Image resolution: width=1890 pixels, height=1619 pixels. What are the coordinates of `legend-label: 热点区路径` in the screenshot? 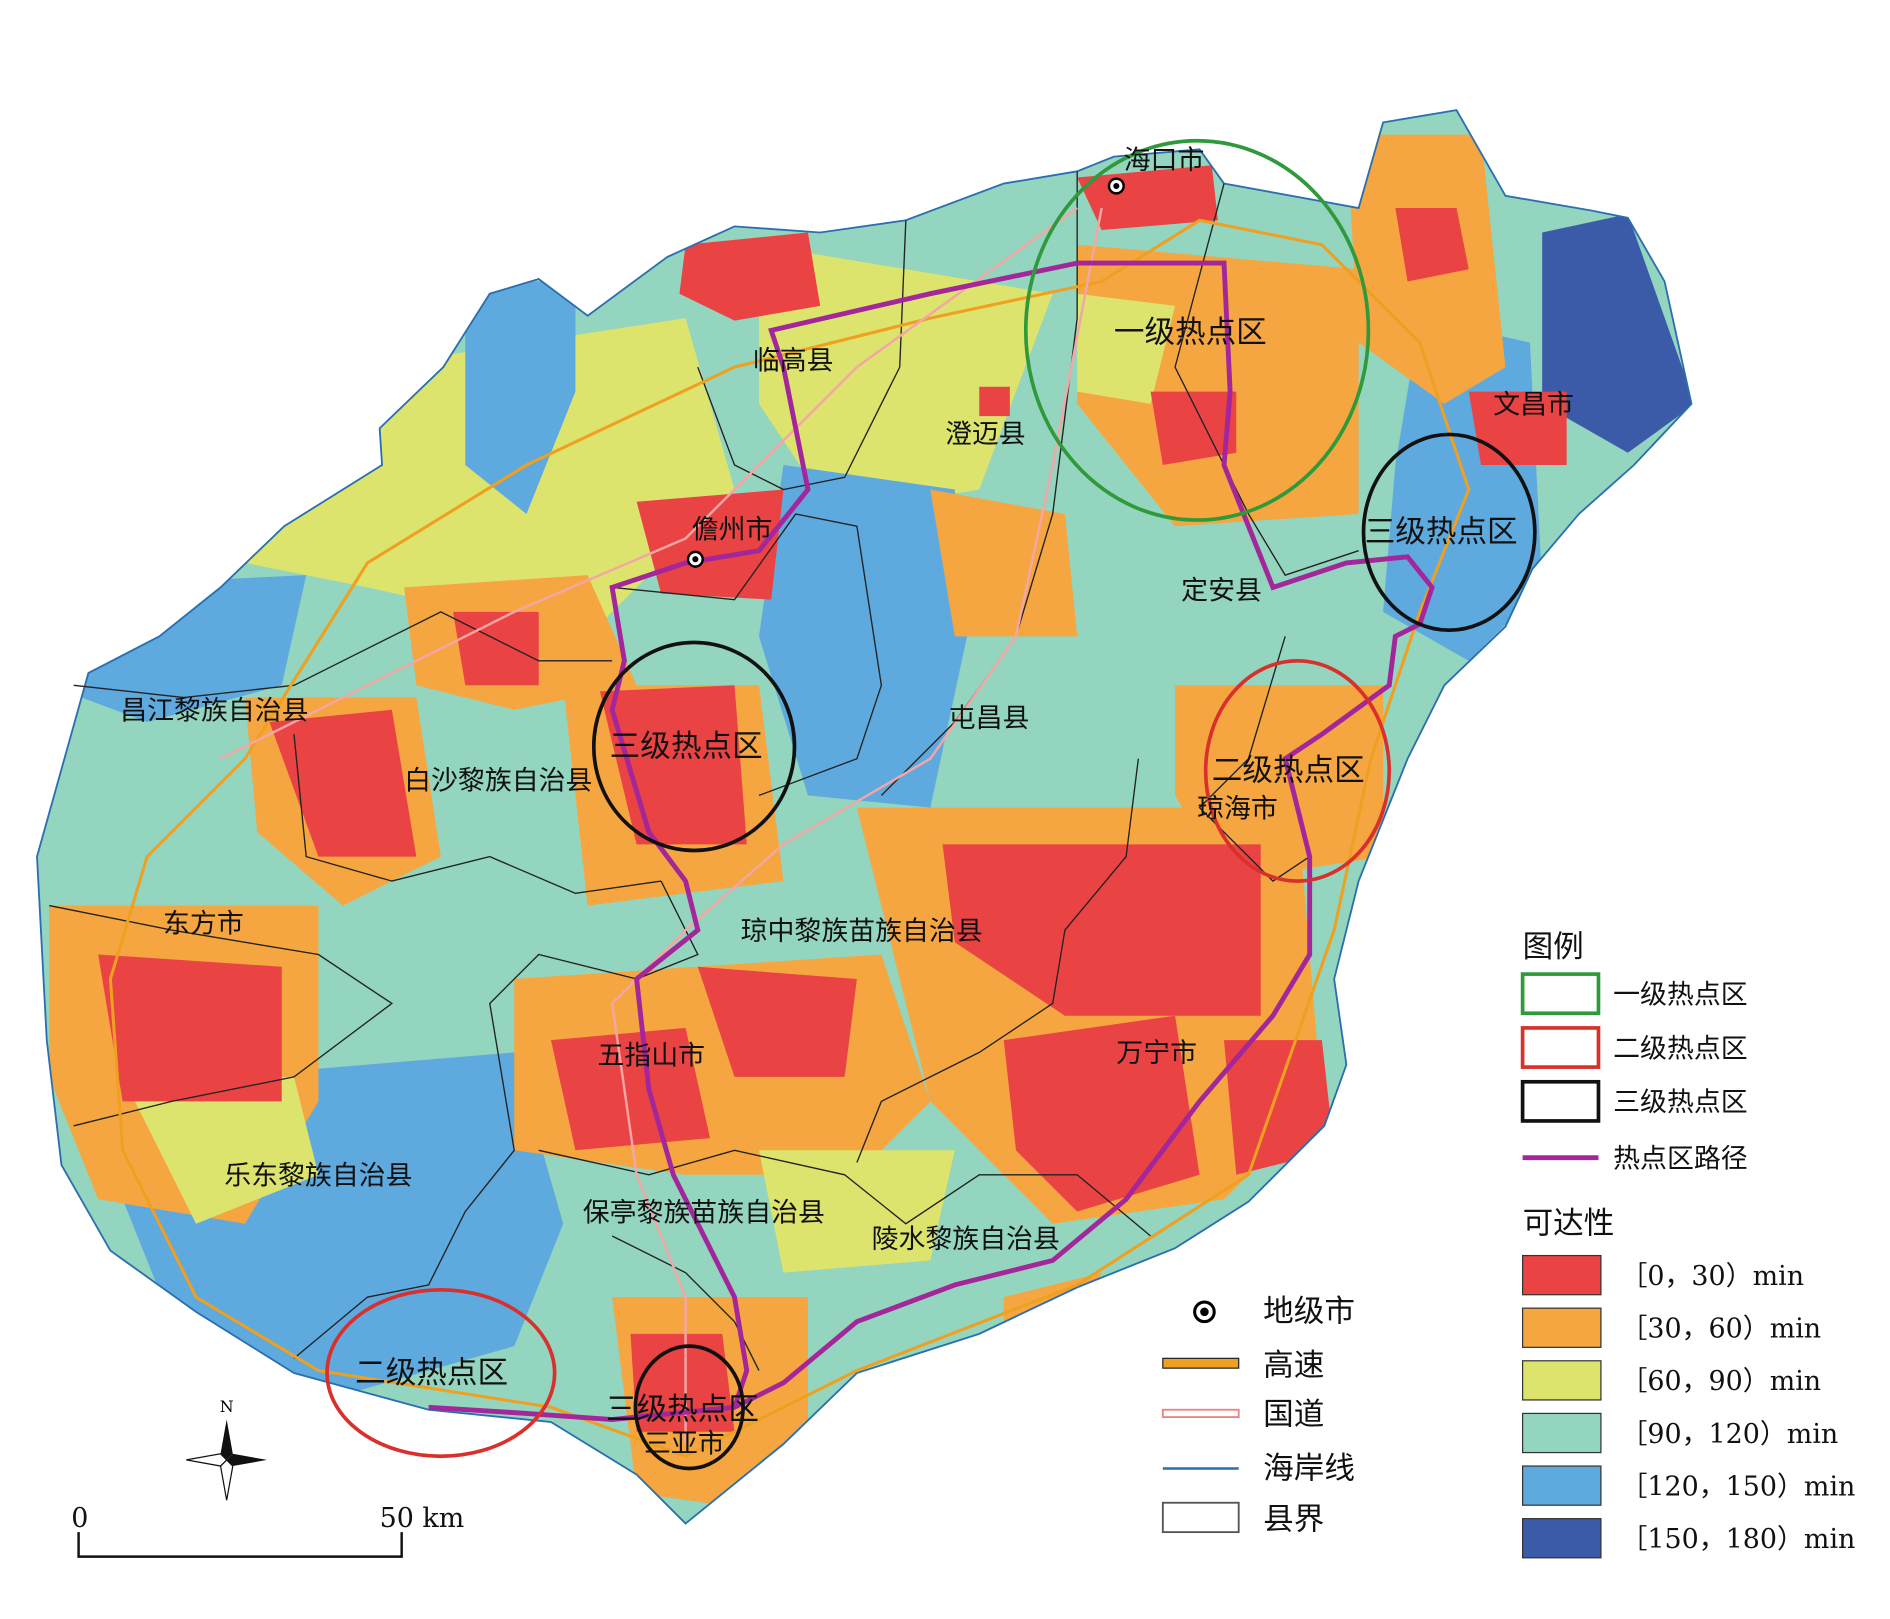 It's located at (1680, 1158).